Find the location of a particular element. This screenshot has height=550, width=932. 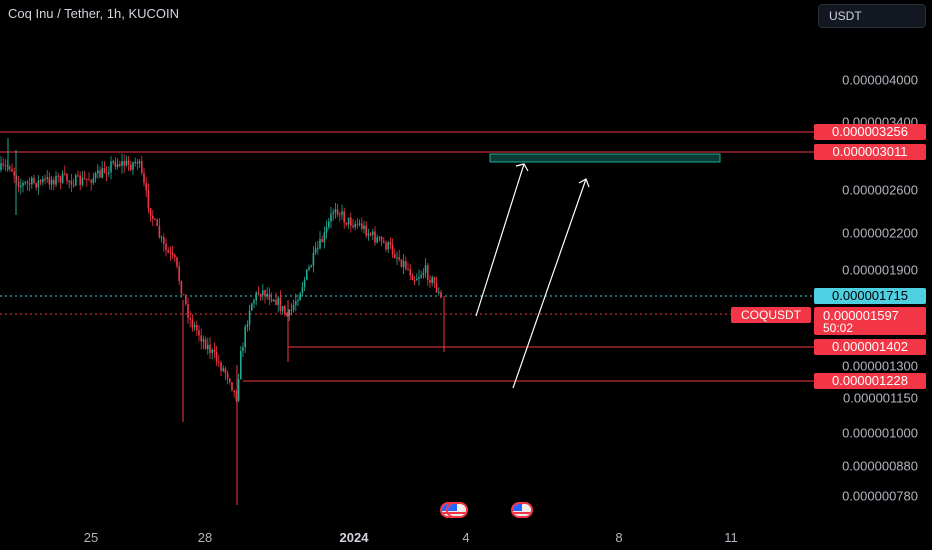

x-tick-label: 25 is located at coordinates (91, 537).